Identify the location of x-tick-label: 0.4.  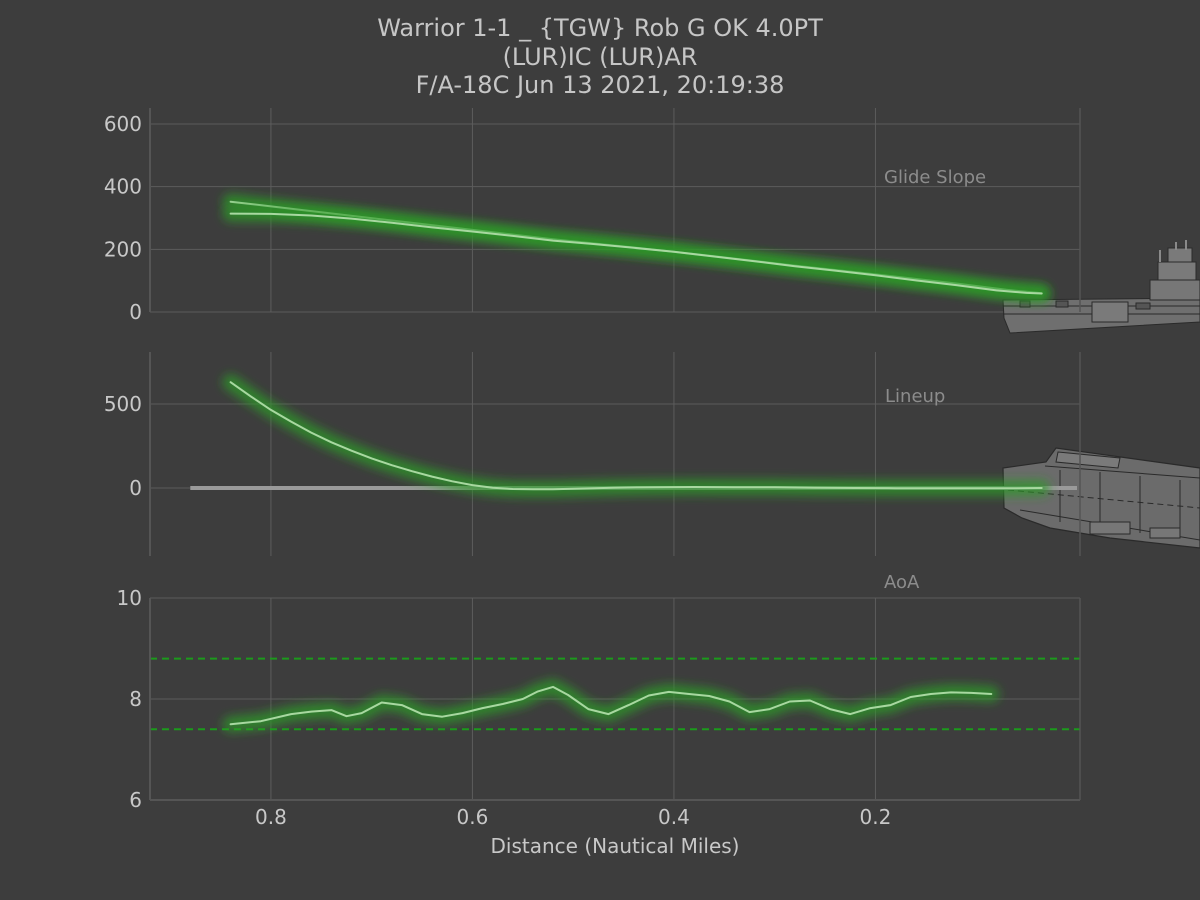
(674, 817).